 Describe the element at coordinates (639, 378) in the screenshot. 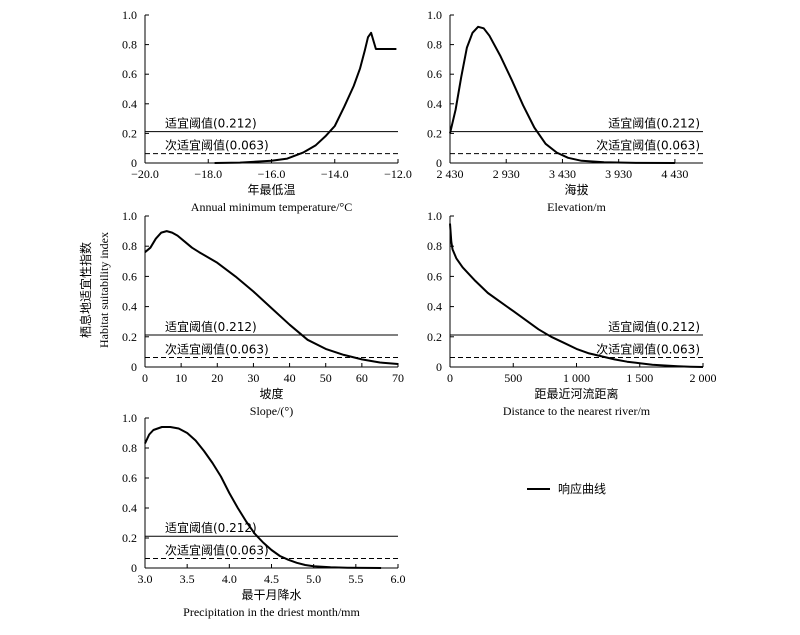

I see `x-tick-label: 1 500` at that location.